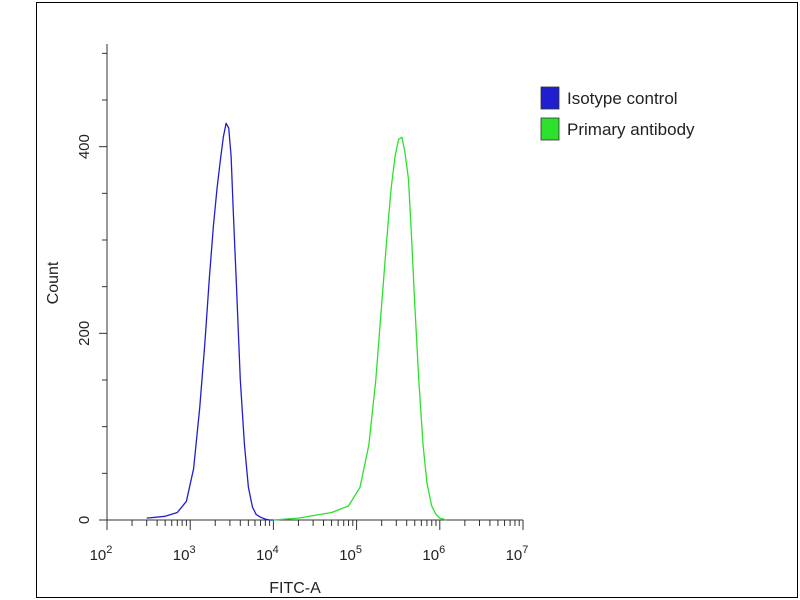 This screenshot has height=600, width=800. Describe the element at coordinates (517, 554) in the screenshot. I see `x-tick-label: 10⁷` at that location.